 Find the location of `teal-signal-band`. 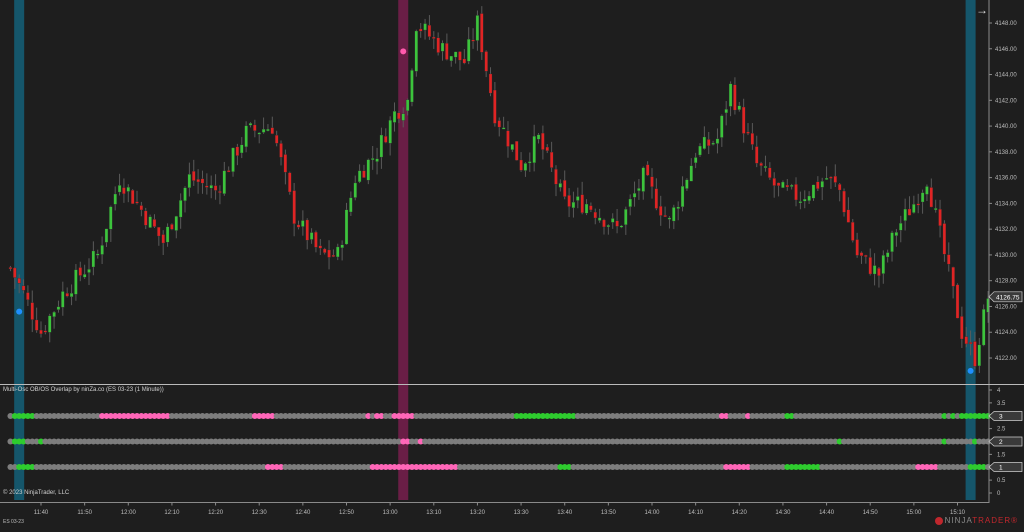

teal-signal-band is located at coordinates (19, 250).